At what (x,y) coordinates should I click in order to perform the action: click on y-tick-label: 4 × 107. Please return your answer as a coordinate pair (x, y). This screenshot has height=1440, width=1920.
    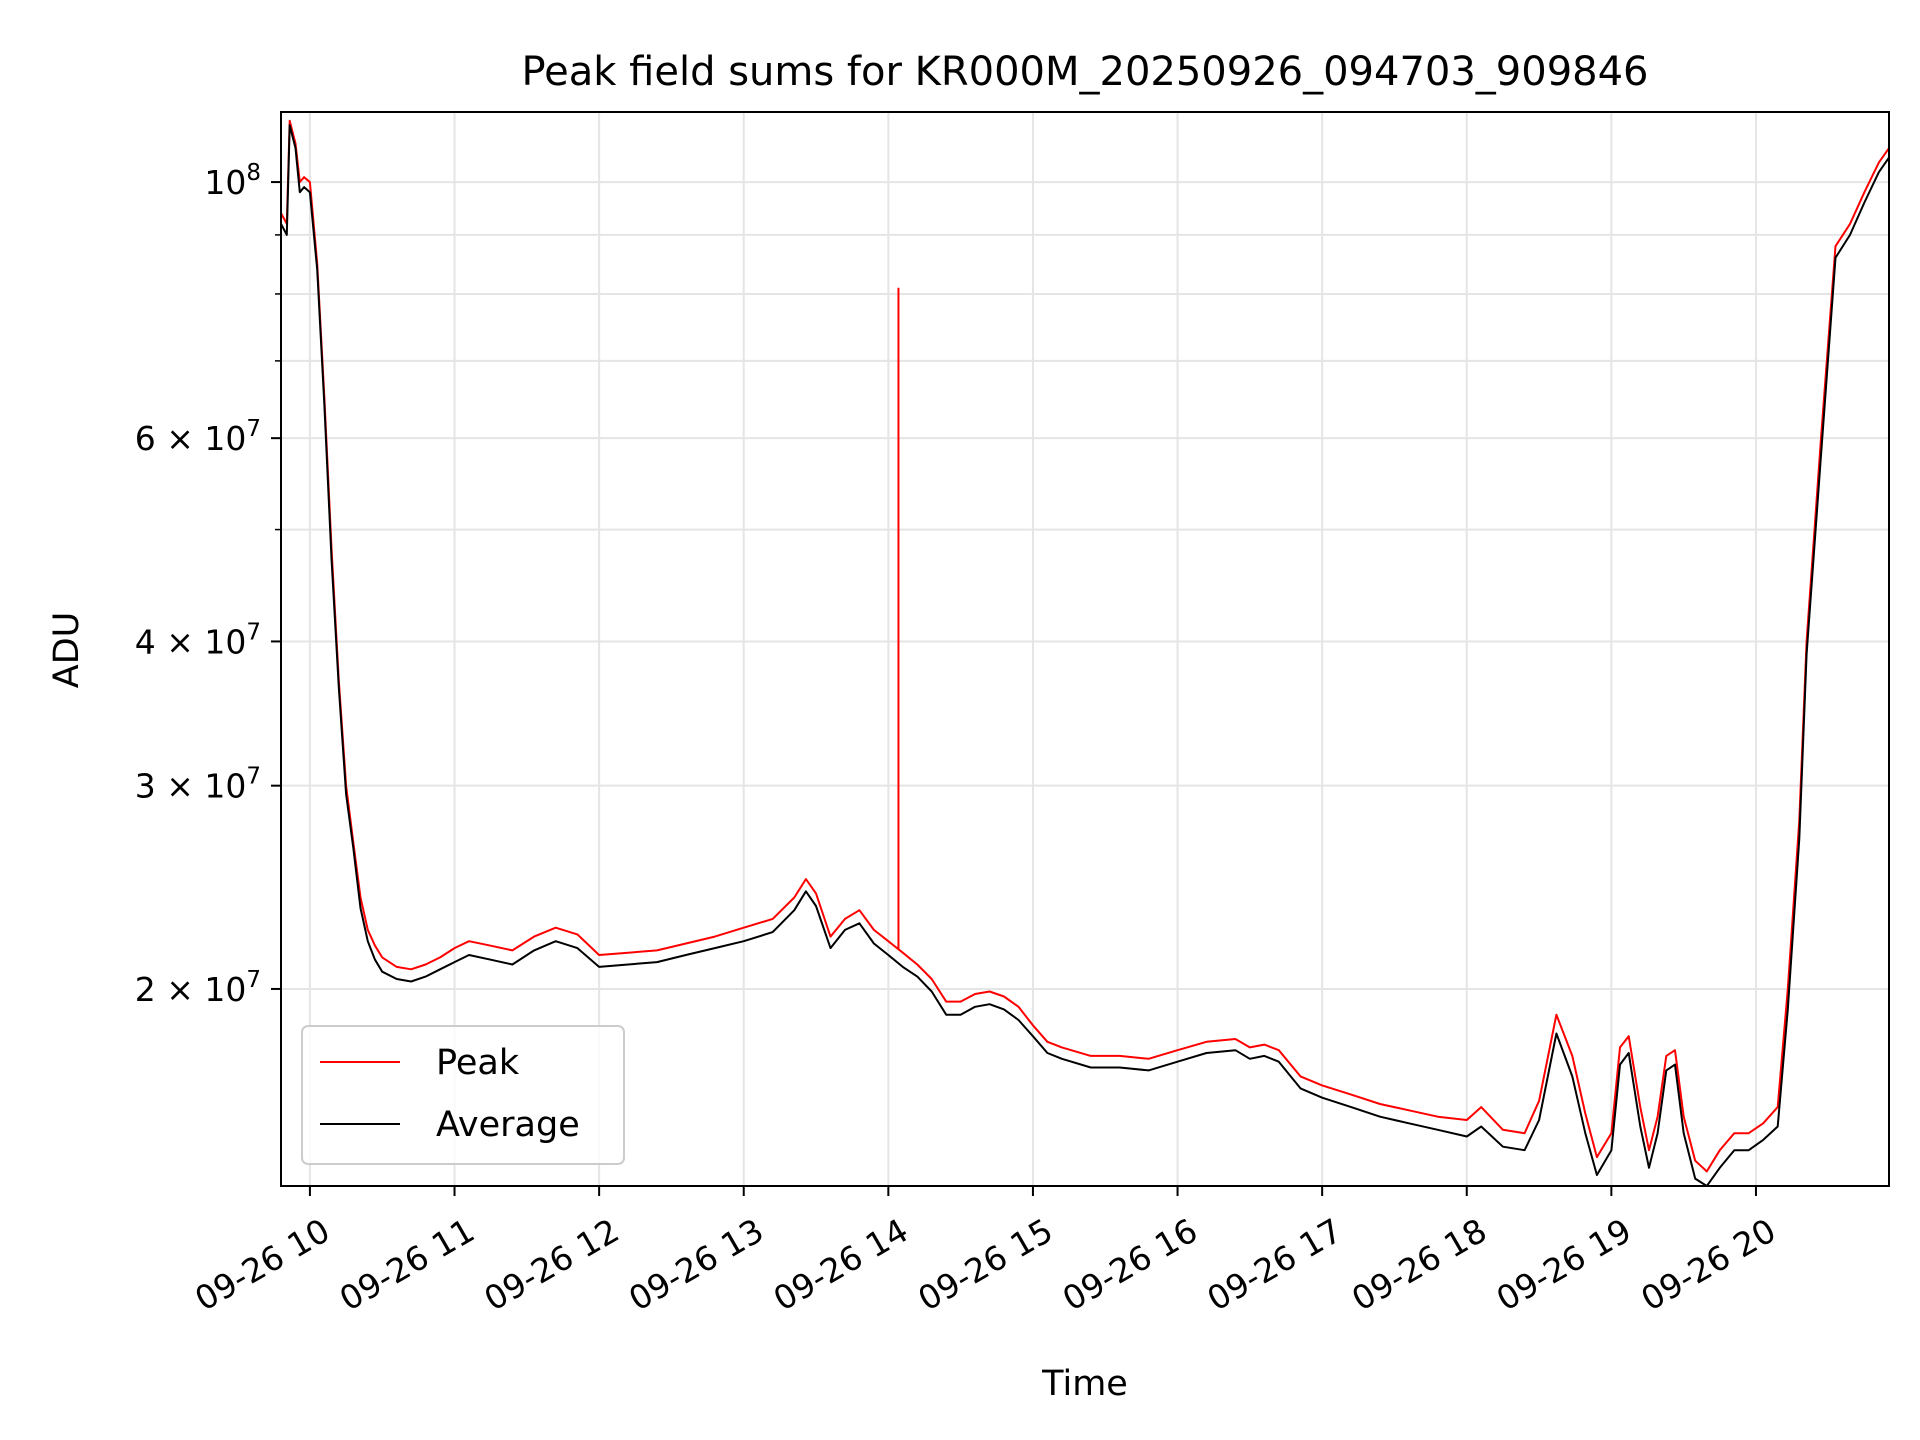
    Looking at the image, I should click on (198, 640).